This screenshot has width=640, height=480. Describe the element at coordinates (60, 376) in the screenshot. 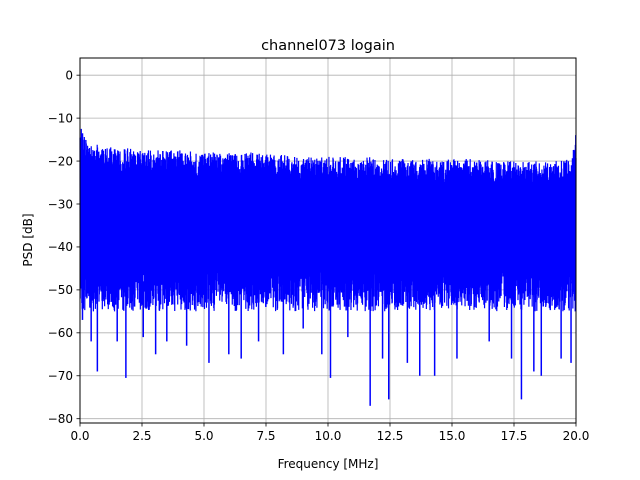

I see `y-tick-label: −70` at that location.